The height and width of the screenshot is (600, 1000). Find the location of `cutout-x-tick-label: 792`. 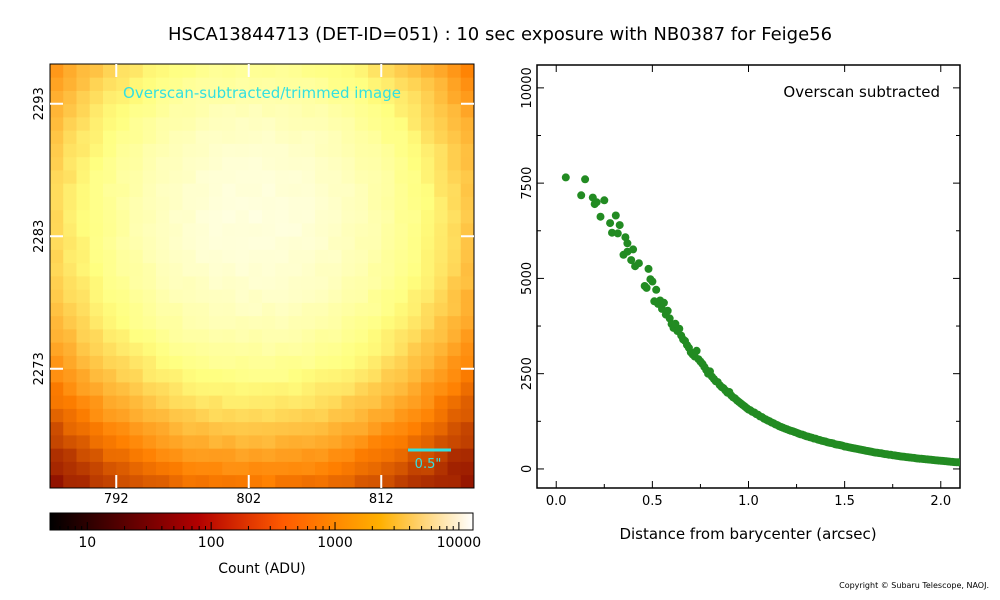

cutout-x-tick-label: 792 is located at coordinates (116, 499).